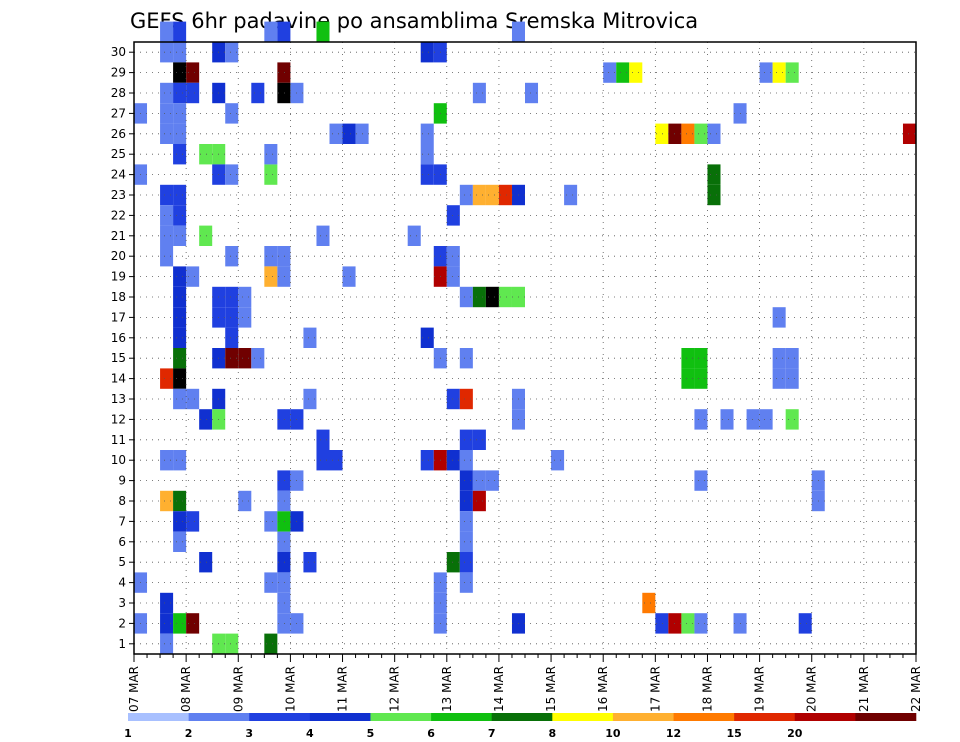 This screenshot has width=960, height=742. I want to click on x-tick-label: 08 MAR, so click(186, 689).